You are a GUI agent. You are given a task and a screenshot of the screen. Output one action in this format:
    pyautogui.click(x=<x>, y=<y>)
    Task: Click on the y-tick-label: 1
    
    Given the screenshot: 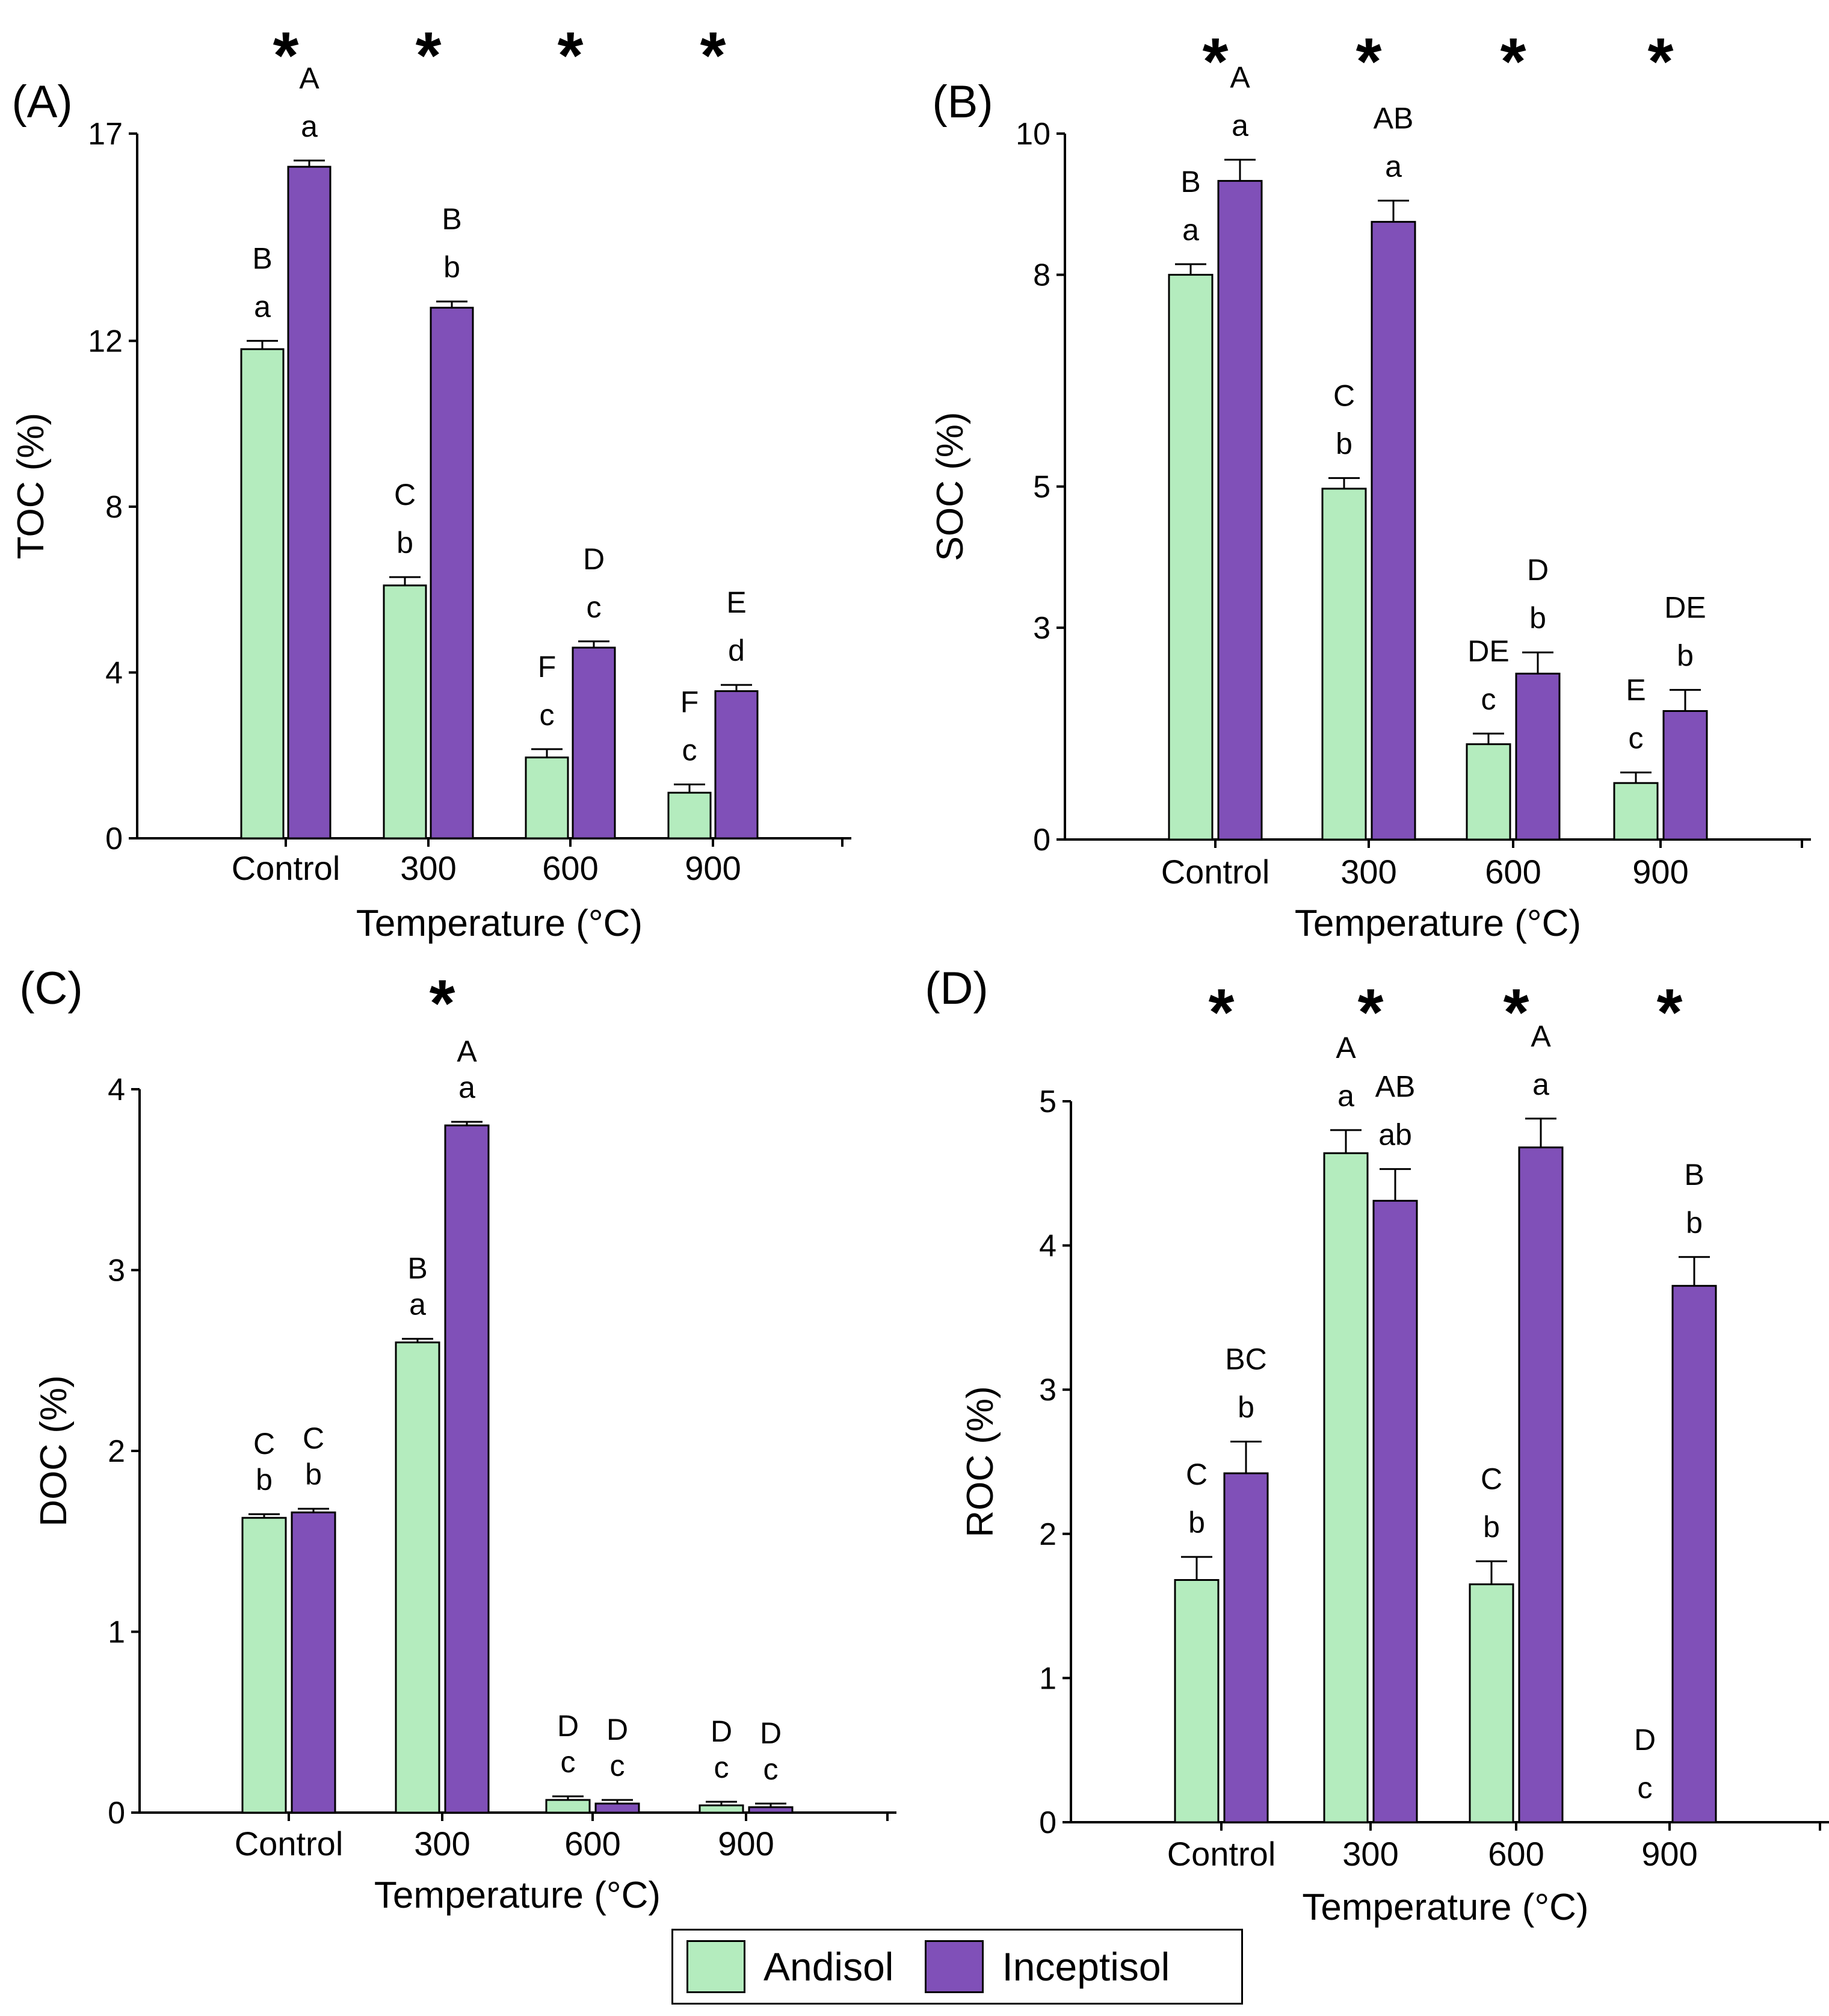 What is the action you would take?
    pyautogui.click(x=1047, y=1679)
    